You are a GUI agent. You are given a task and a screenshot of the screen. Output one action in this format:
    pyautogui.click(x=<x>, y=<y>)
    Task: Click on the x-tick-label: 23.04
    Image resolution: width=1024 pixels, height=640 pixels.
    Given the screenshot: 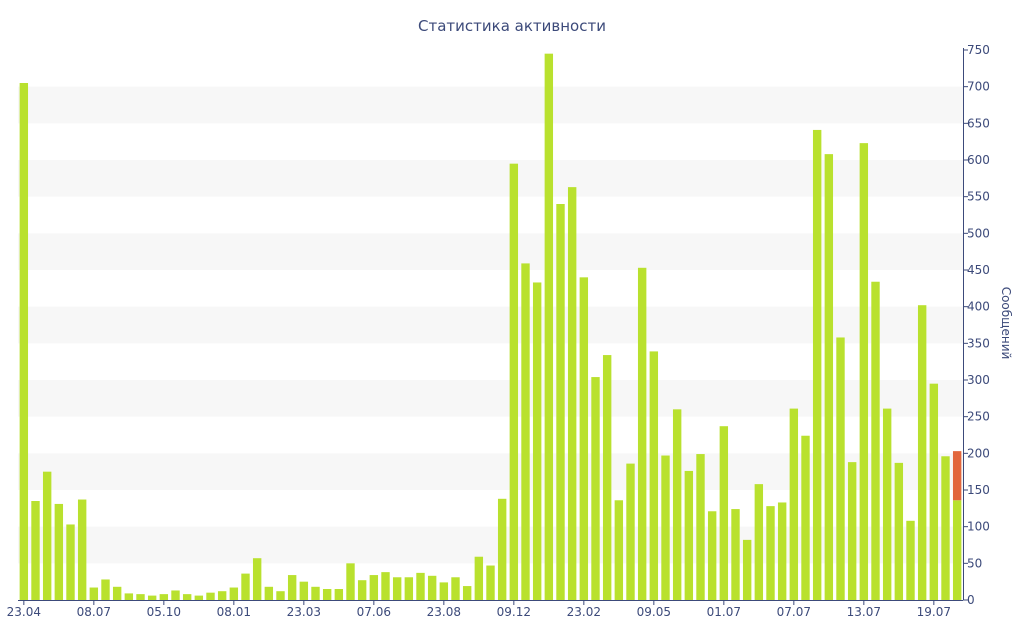 What is the action you would take?
    pyautogui.click(x=24, y=612)
    